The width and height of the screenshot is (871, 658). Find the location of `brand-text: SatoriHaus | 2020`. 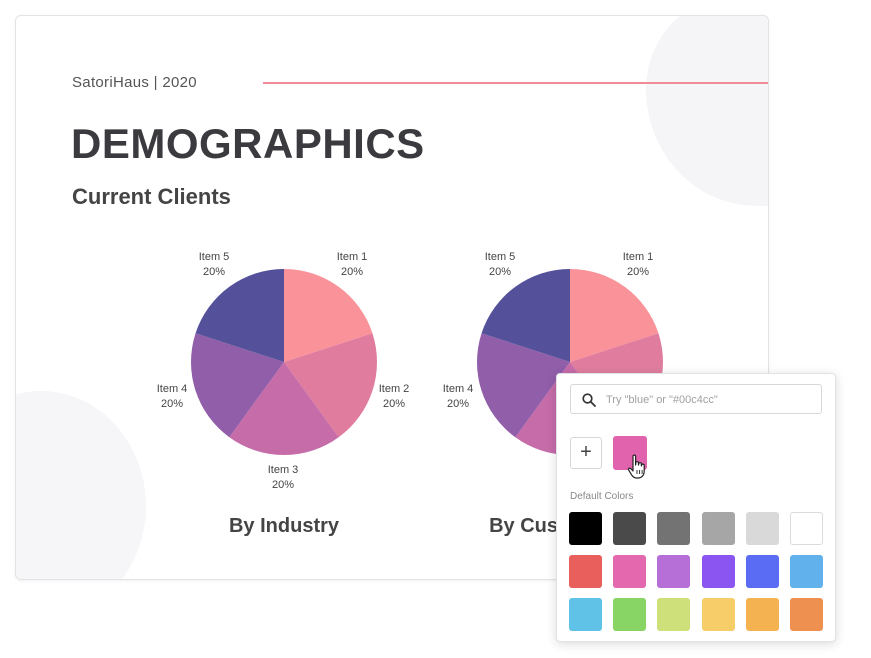

brand-text: SatoriHaus | 2020 is located at coordinates (134, 82).